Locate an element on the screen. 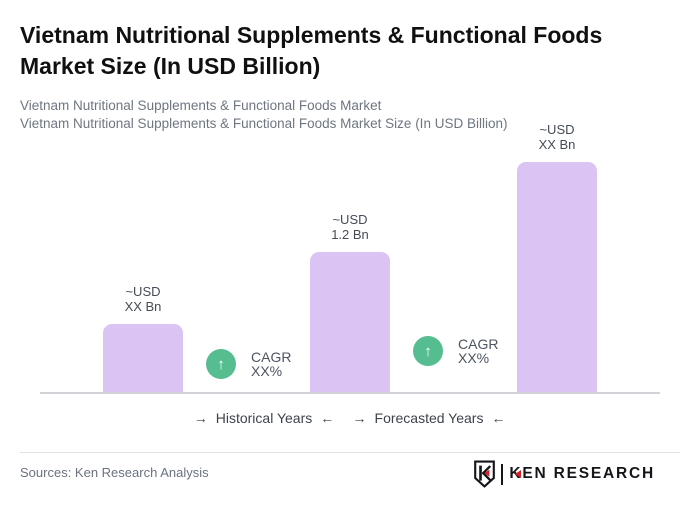 This screenshot has width=700, height=520. bar-value-label: ~USD 1.2 Bn is located at coordinates (350, 227).